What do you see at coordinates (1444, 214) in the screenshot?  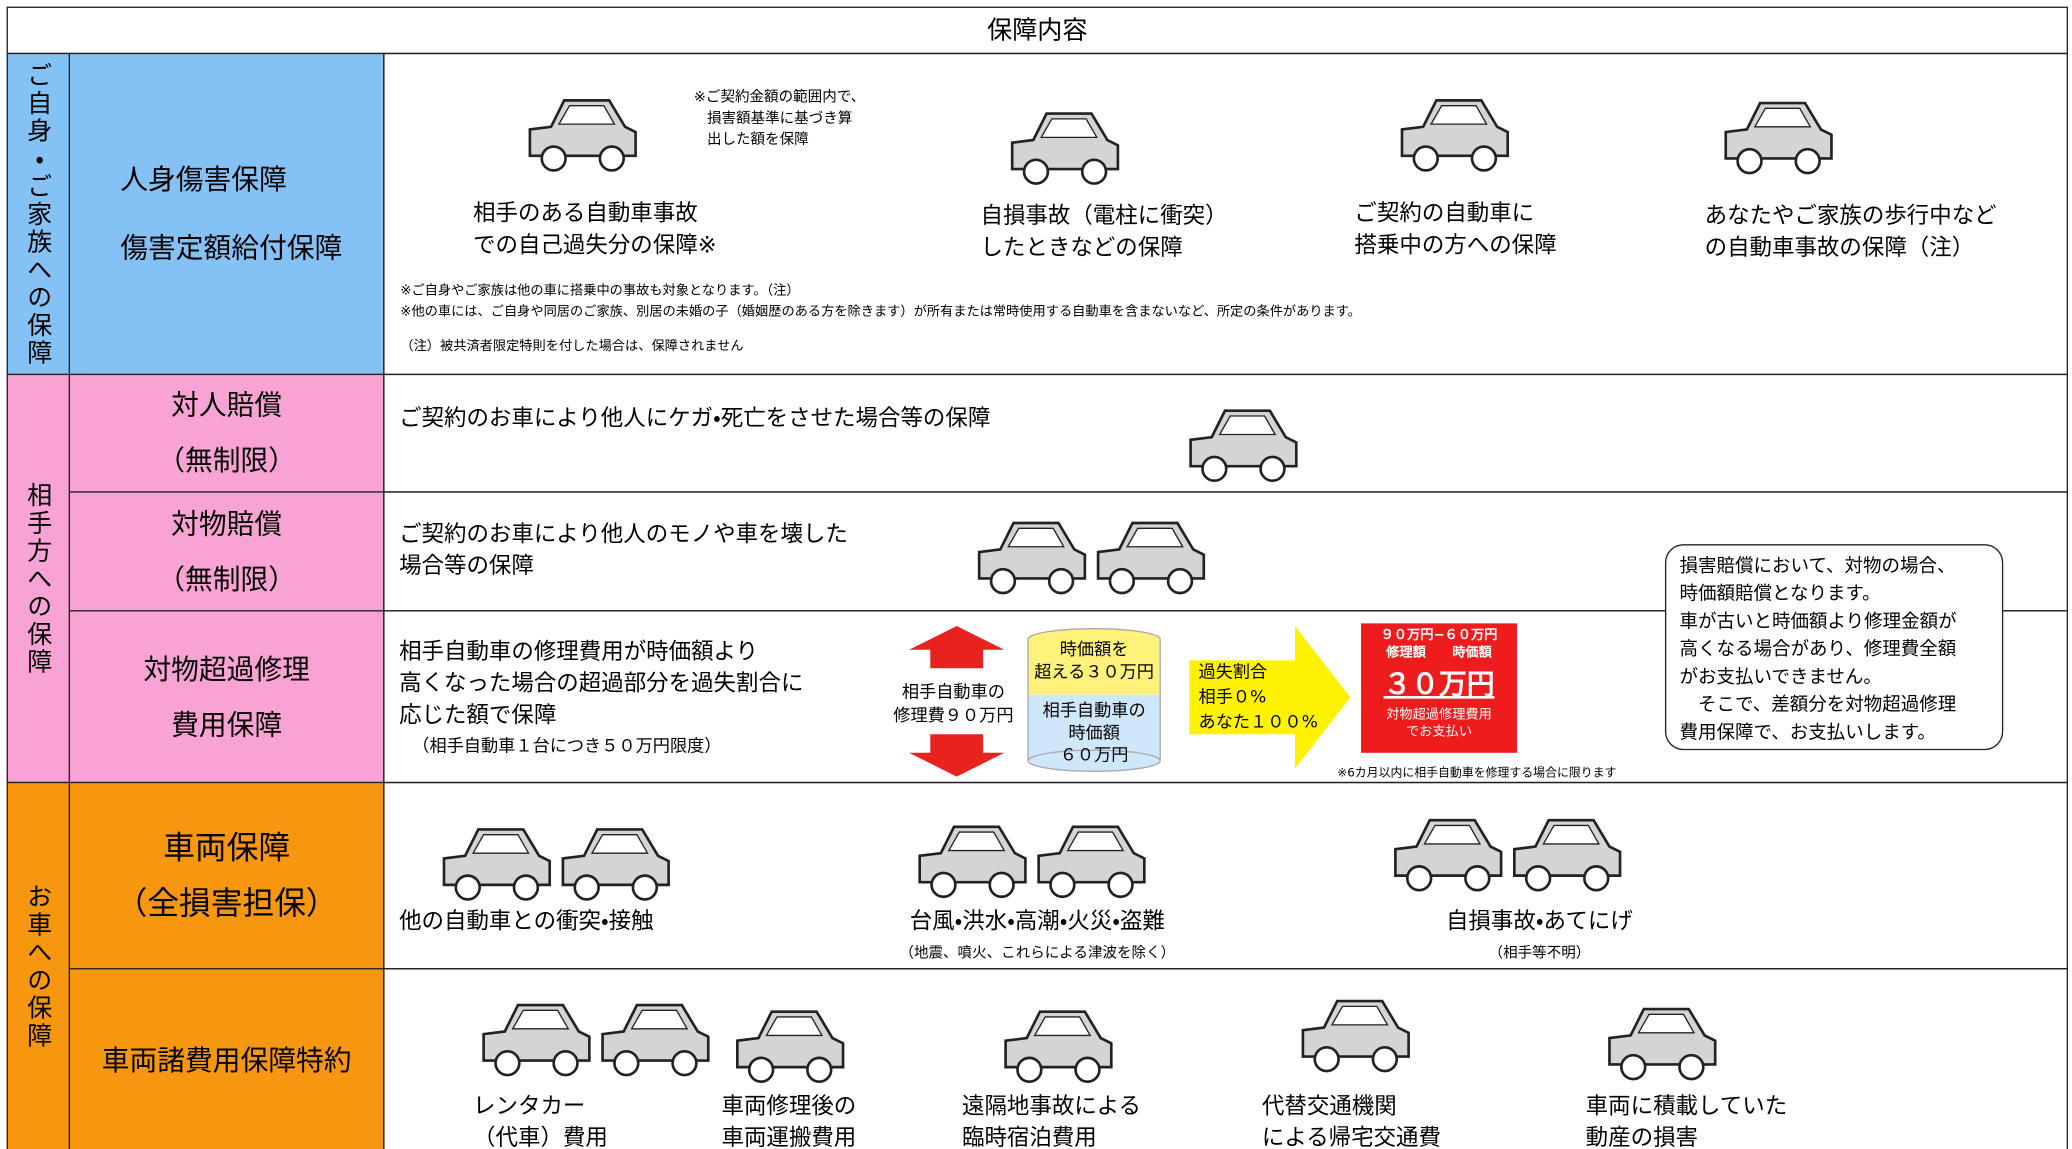 I see `text-line: ご契約の自動車に` at bounding box center [1444, 214].